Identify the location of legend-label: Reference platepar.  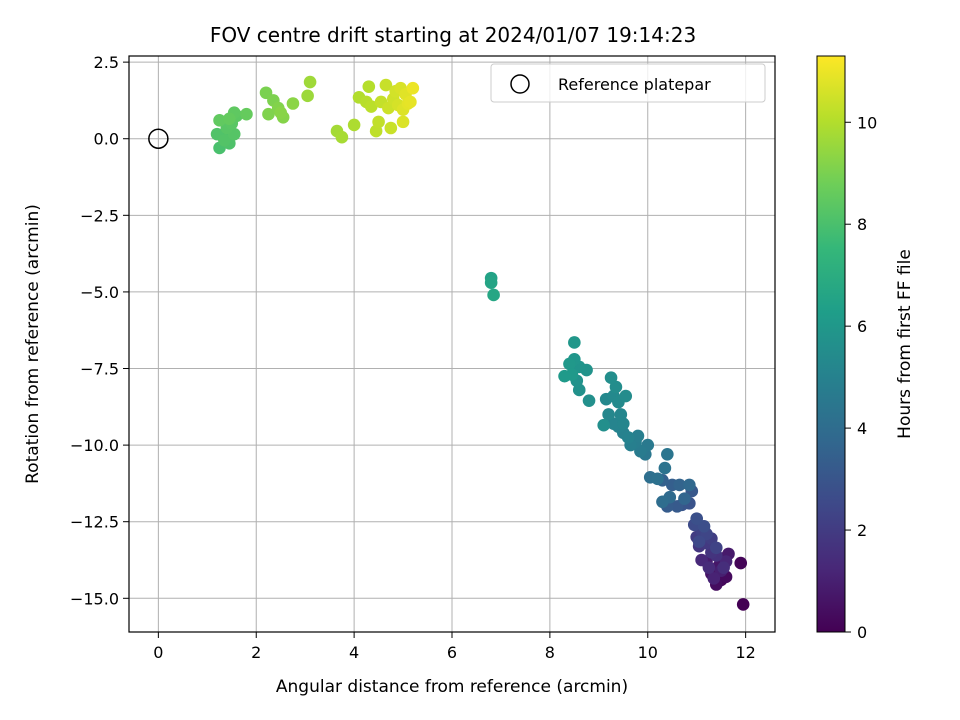
(634, 84).